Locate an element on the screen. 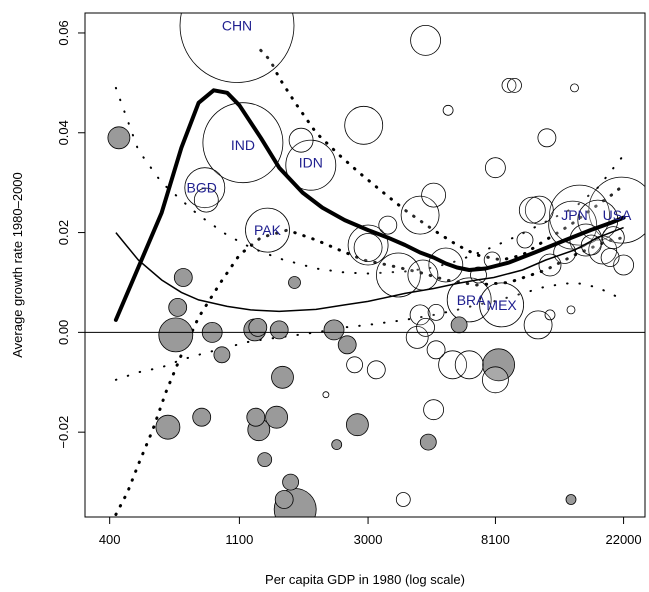 Image resolution: width=649 pixels, height=592 pixels. country-label-idn: IDN is located at coordinates (311, 163).